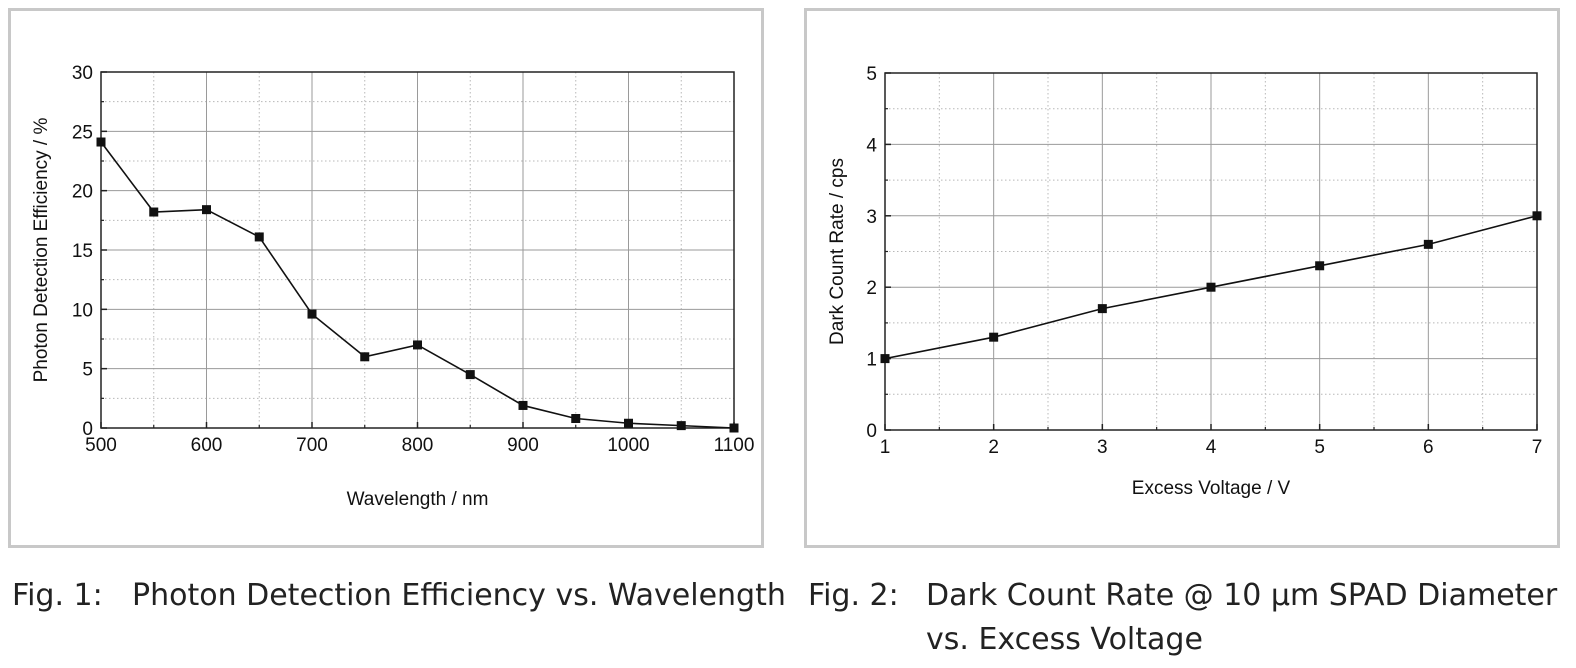  What do you see at coordinates (871, 145) in the screenshot?
I see `y-tick-label: 4` at bounding box center [871, 145].